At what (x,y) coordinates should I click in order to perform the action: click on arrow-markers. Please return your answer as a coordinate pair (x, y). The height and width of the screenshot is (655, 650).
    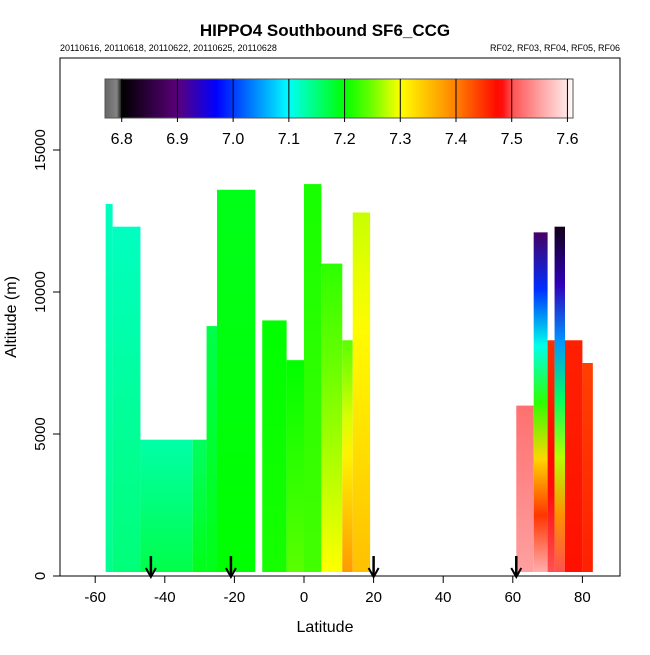
    Looking at the image, I should click on (334, 568).